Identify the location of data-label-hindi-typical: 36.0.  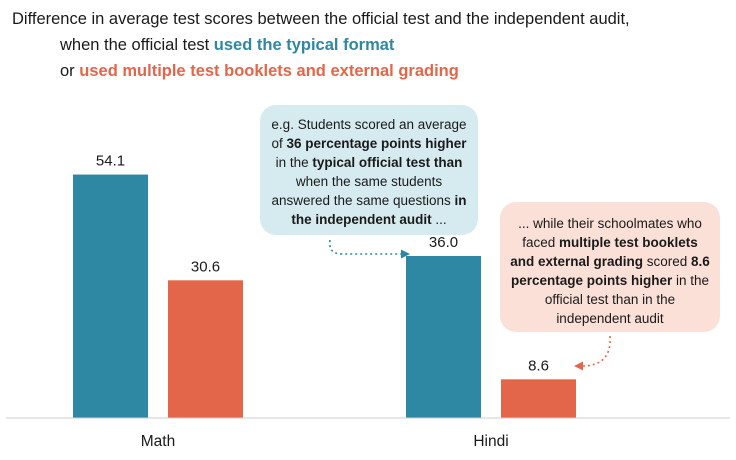
(443, 242).